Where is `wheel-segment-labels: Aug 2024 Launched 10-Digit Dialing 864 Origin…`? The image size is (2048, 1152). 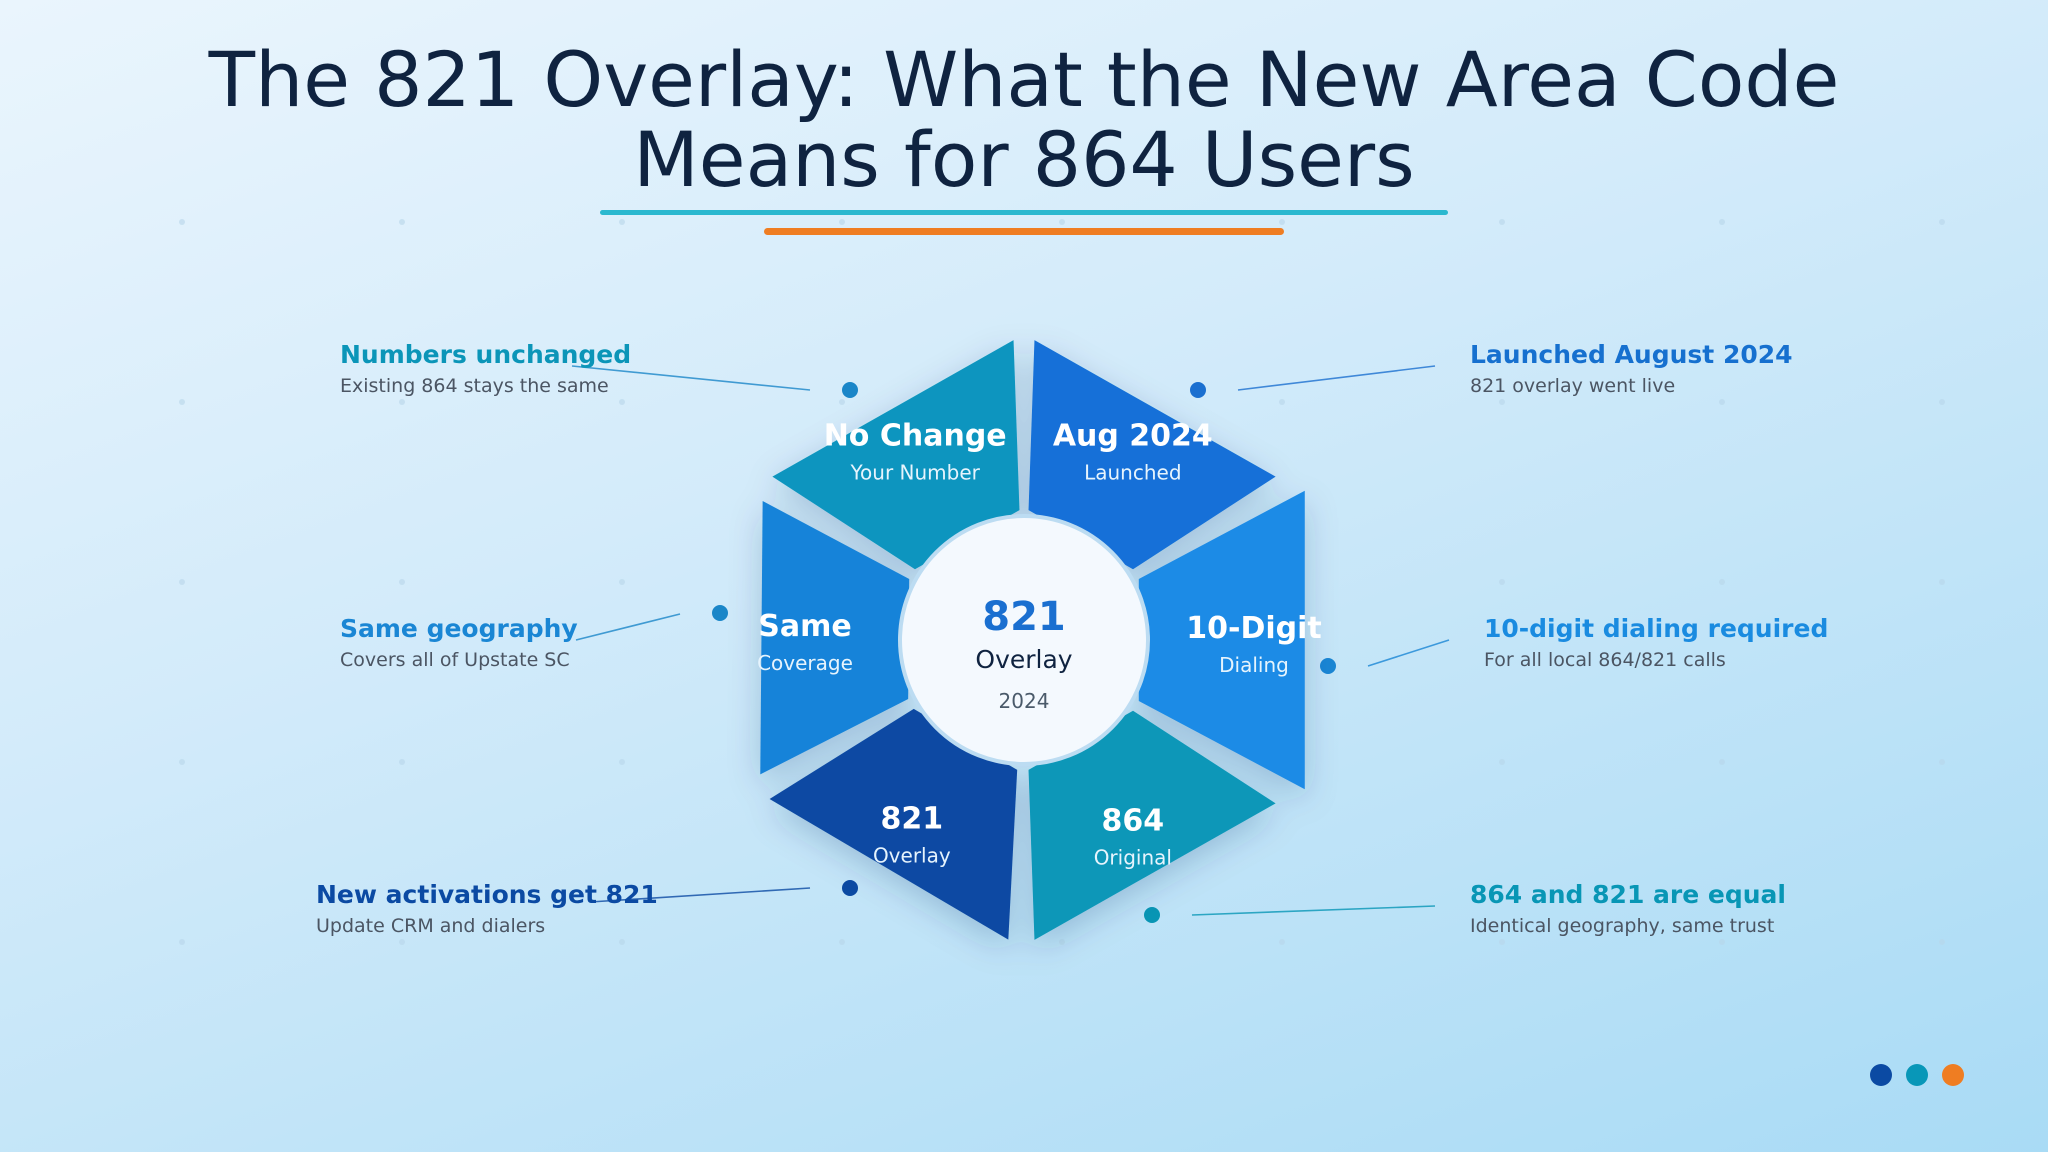
wheel-segment-labels: Aug 2024 Launched 10-Digit Dialing 864 Origin… is located at coordinates (1039, 644).